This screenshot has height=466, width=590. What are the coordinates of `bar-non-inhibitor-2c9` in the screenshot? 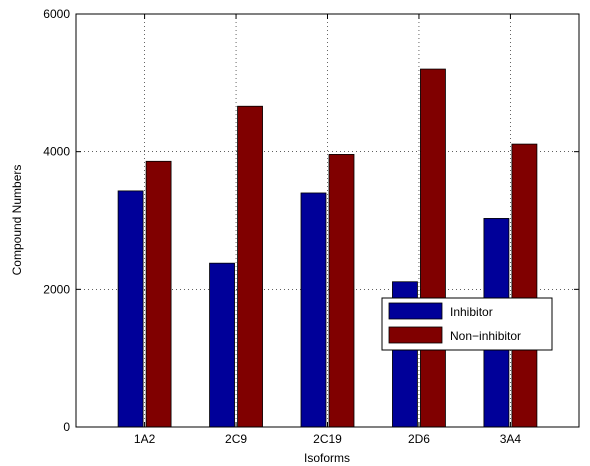 It's located at (250, 266).